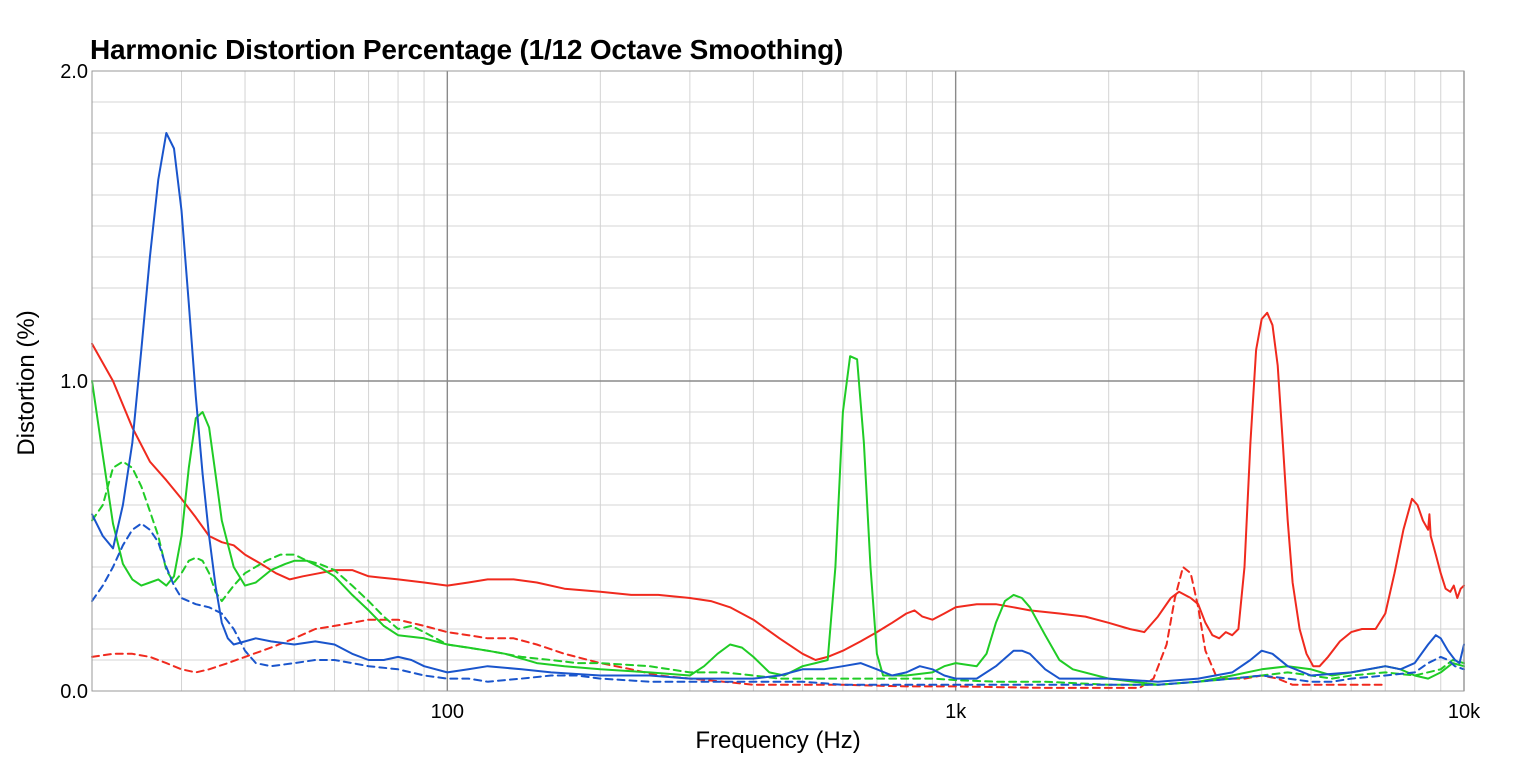 The width and height of the screenshot is (1528, 770). I want to click on y-tick-labels: 0.0 1.0 2.0, so click(74, 382).